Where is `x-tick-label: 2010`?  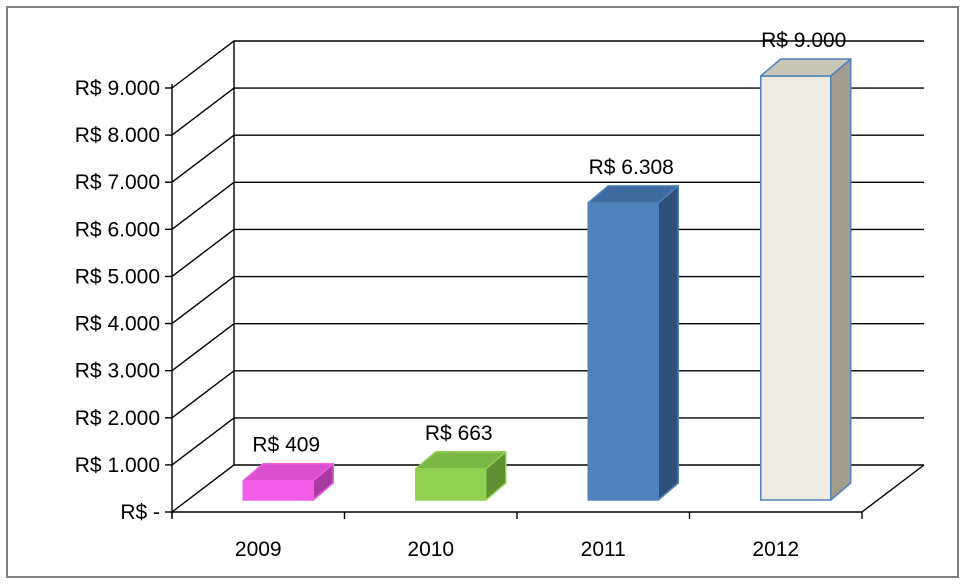 x-tick-label: 2010 is located at coordinates (430, 549).